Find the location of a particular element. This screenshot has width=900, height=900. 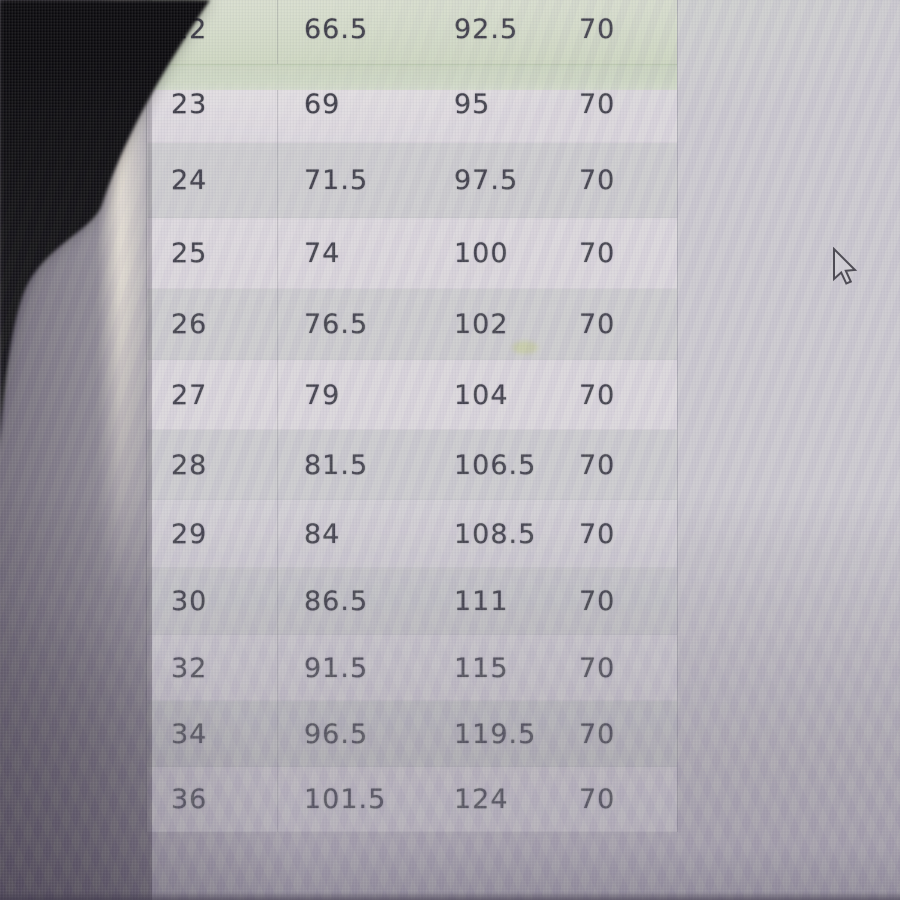

value-cell: 108.5 is located at coordinates (495, 534).